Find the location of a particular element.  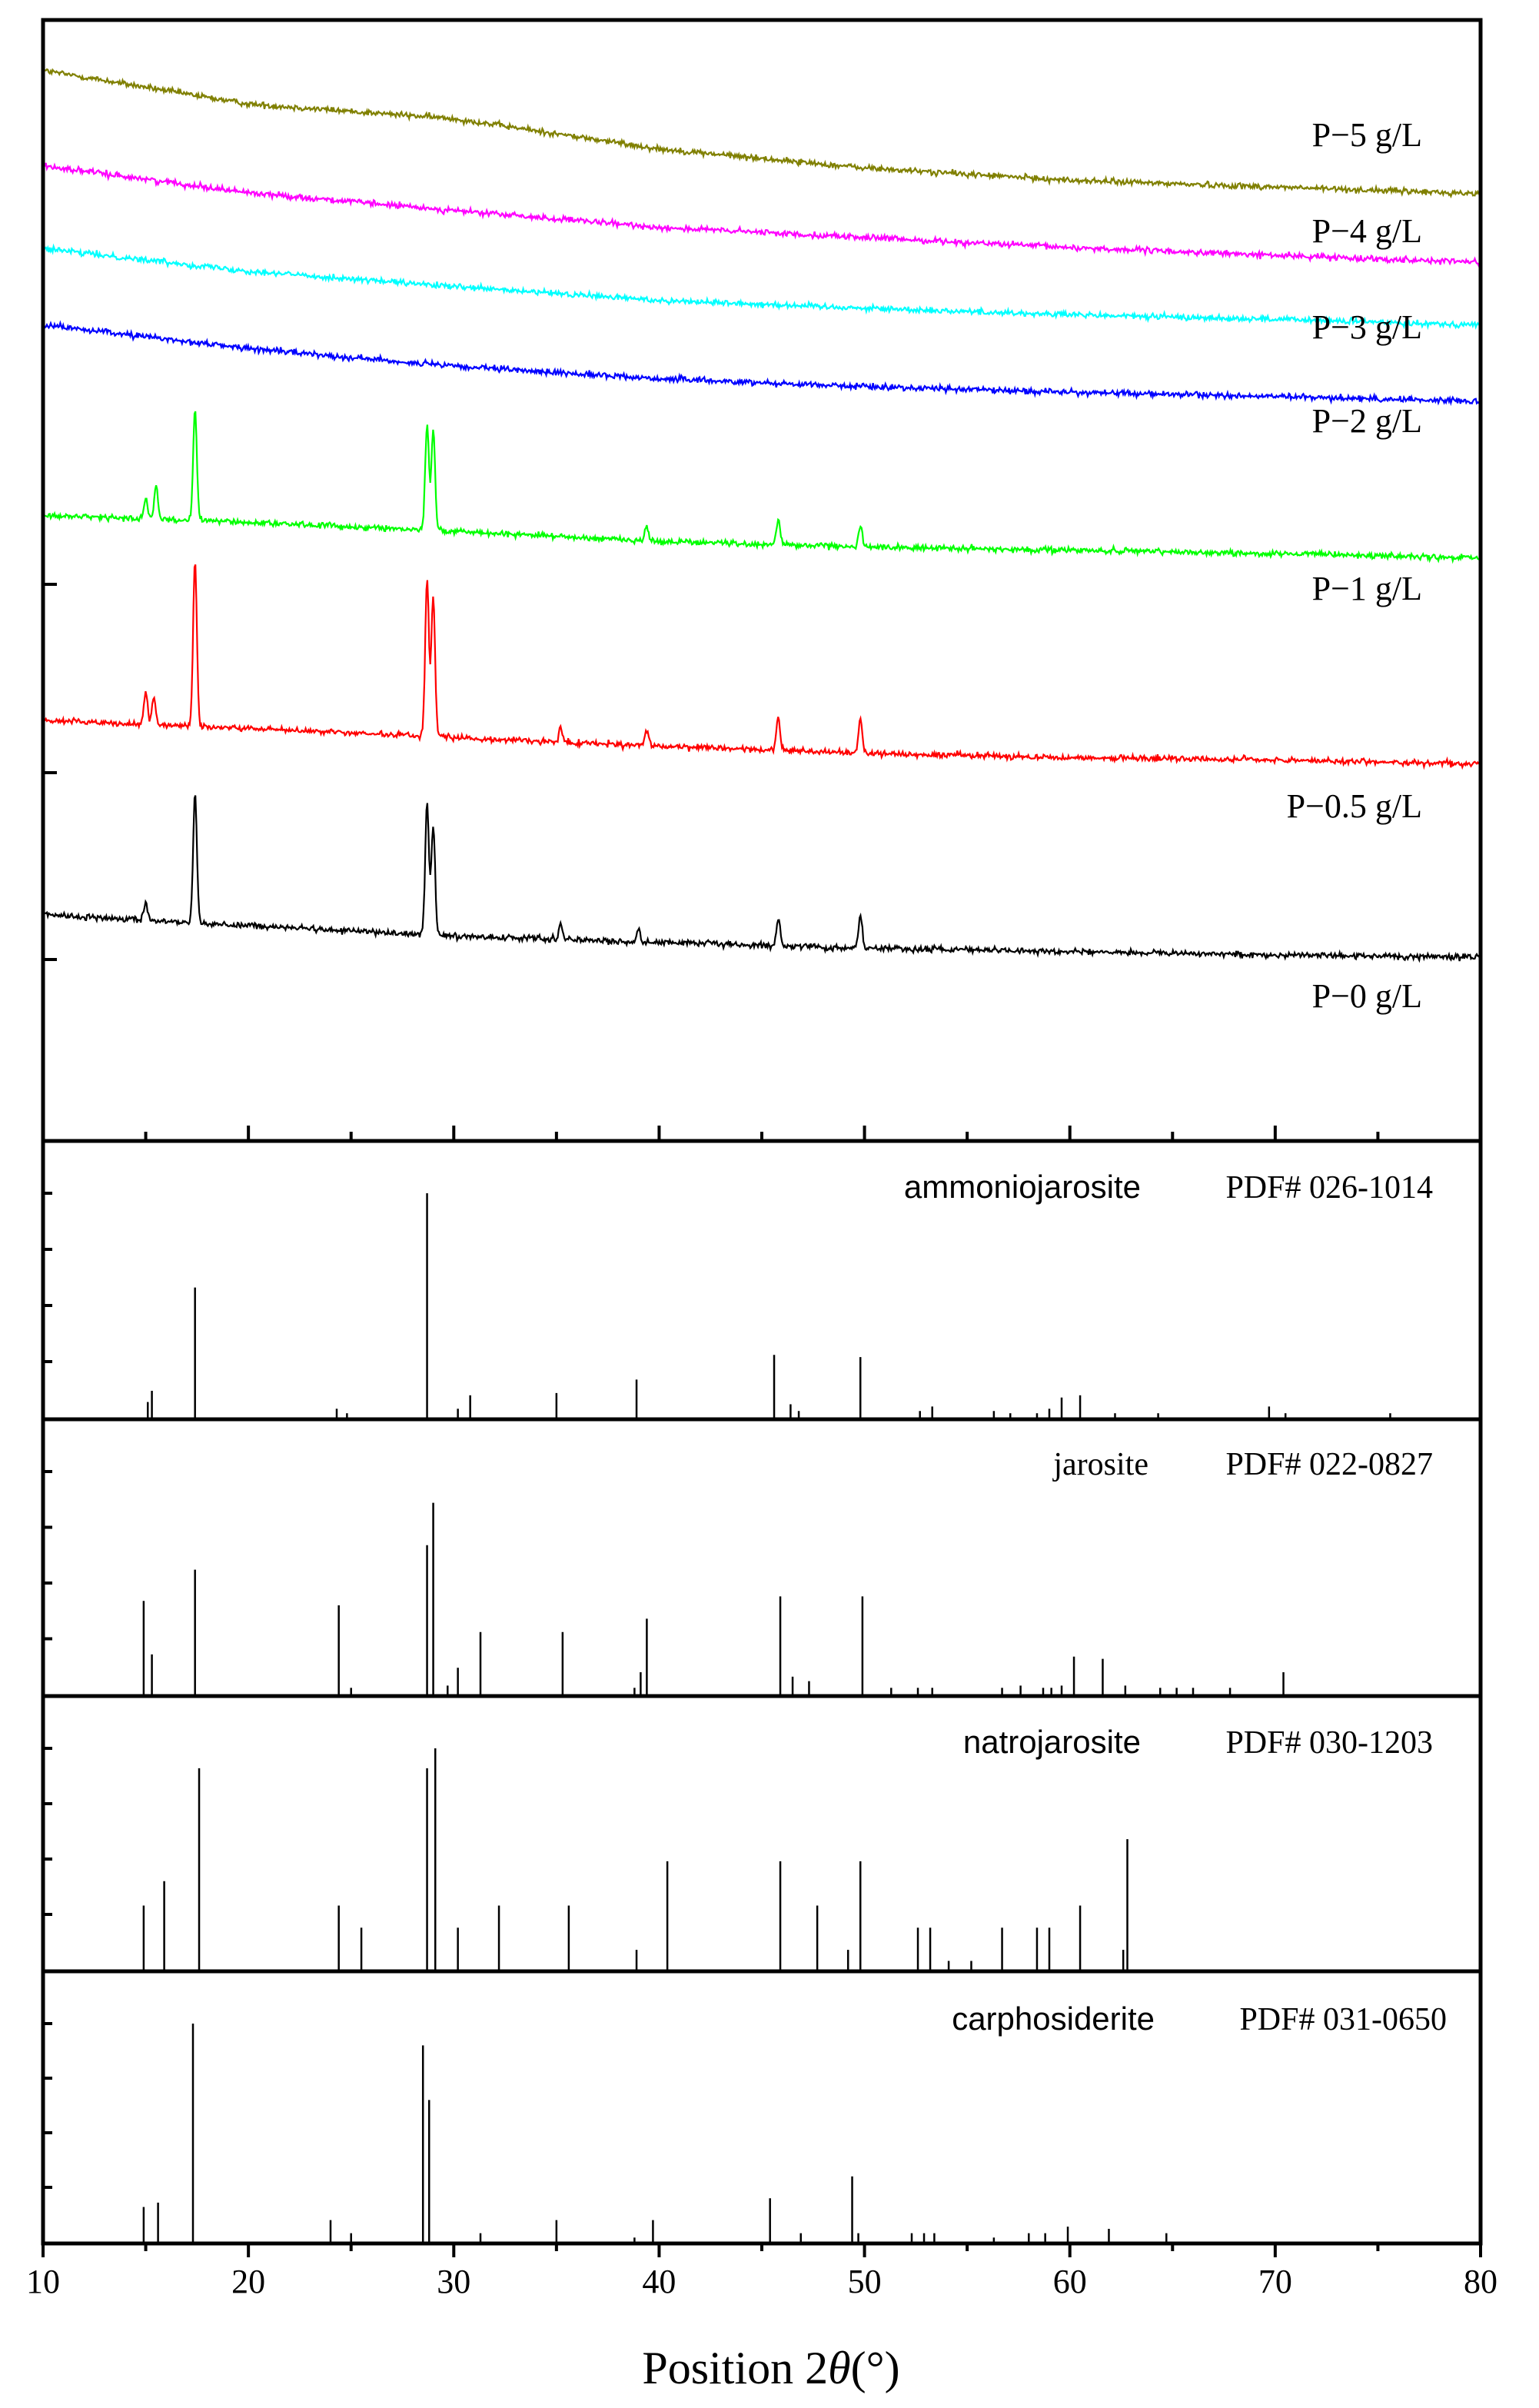

reference-pdf-number: PDF# 022-0827 is located at coordinates (1329, 1464).